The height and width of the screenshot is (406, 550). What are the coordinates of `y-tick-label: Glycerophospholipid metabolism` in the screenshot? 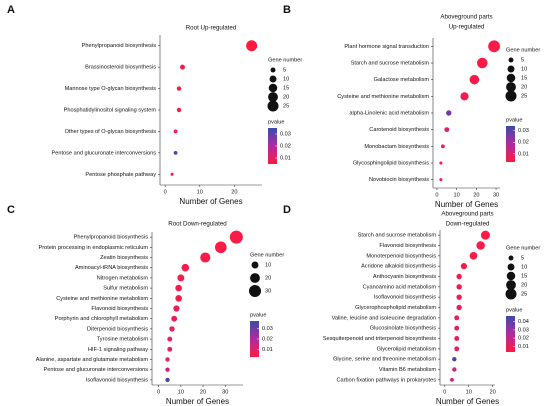 It's located at (395, 308).